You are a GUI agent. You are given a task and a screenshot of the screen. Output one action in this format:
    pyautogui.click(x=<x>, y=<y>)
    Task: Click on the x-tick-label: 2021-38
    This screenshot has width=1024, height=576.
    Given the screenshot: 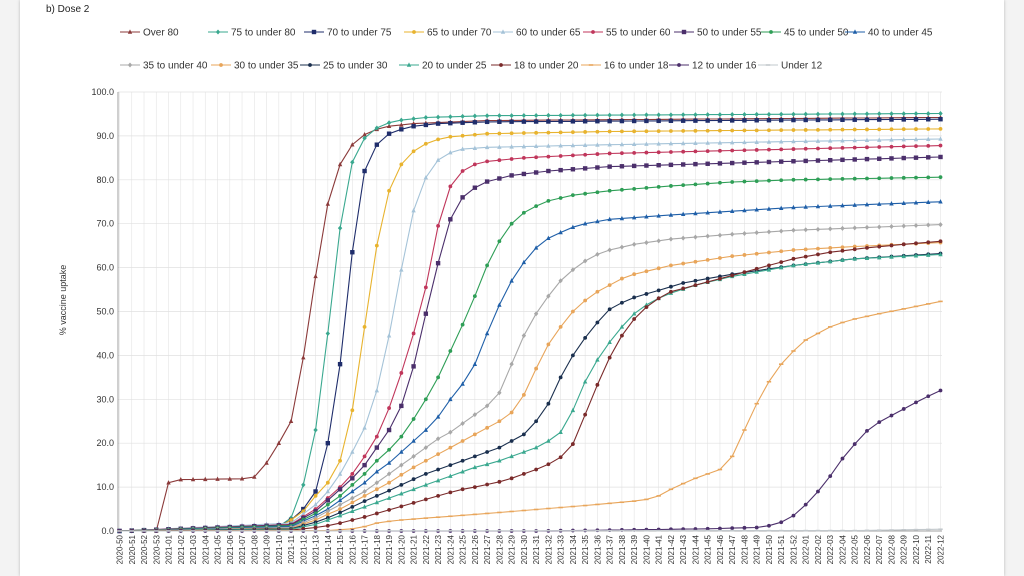 What is the action you would take?
    pyautogui.click(x=622, y=549)
    